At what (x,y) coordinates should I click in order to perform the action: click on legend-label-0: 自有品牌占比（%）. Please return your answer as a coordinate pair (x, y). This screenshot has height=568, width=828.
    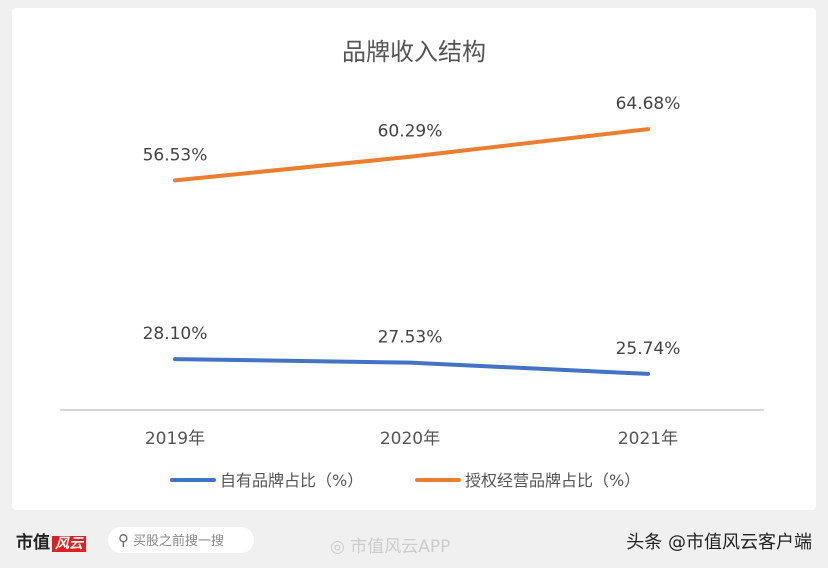
    Looking at the image, I should click on (291, 480).